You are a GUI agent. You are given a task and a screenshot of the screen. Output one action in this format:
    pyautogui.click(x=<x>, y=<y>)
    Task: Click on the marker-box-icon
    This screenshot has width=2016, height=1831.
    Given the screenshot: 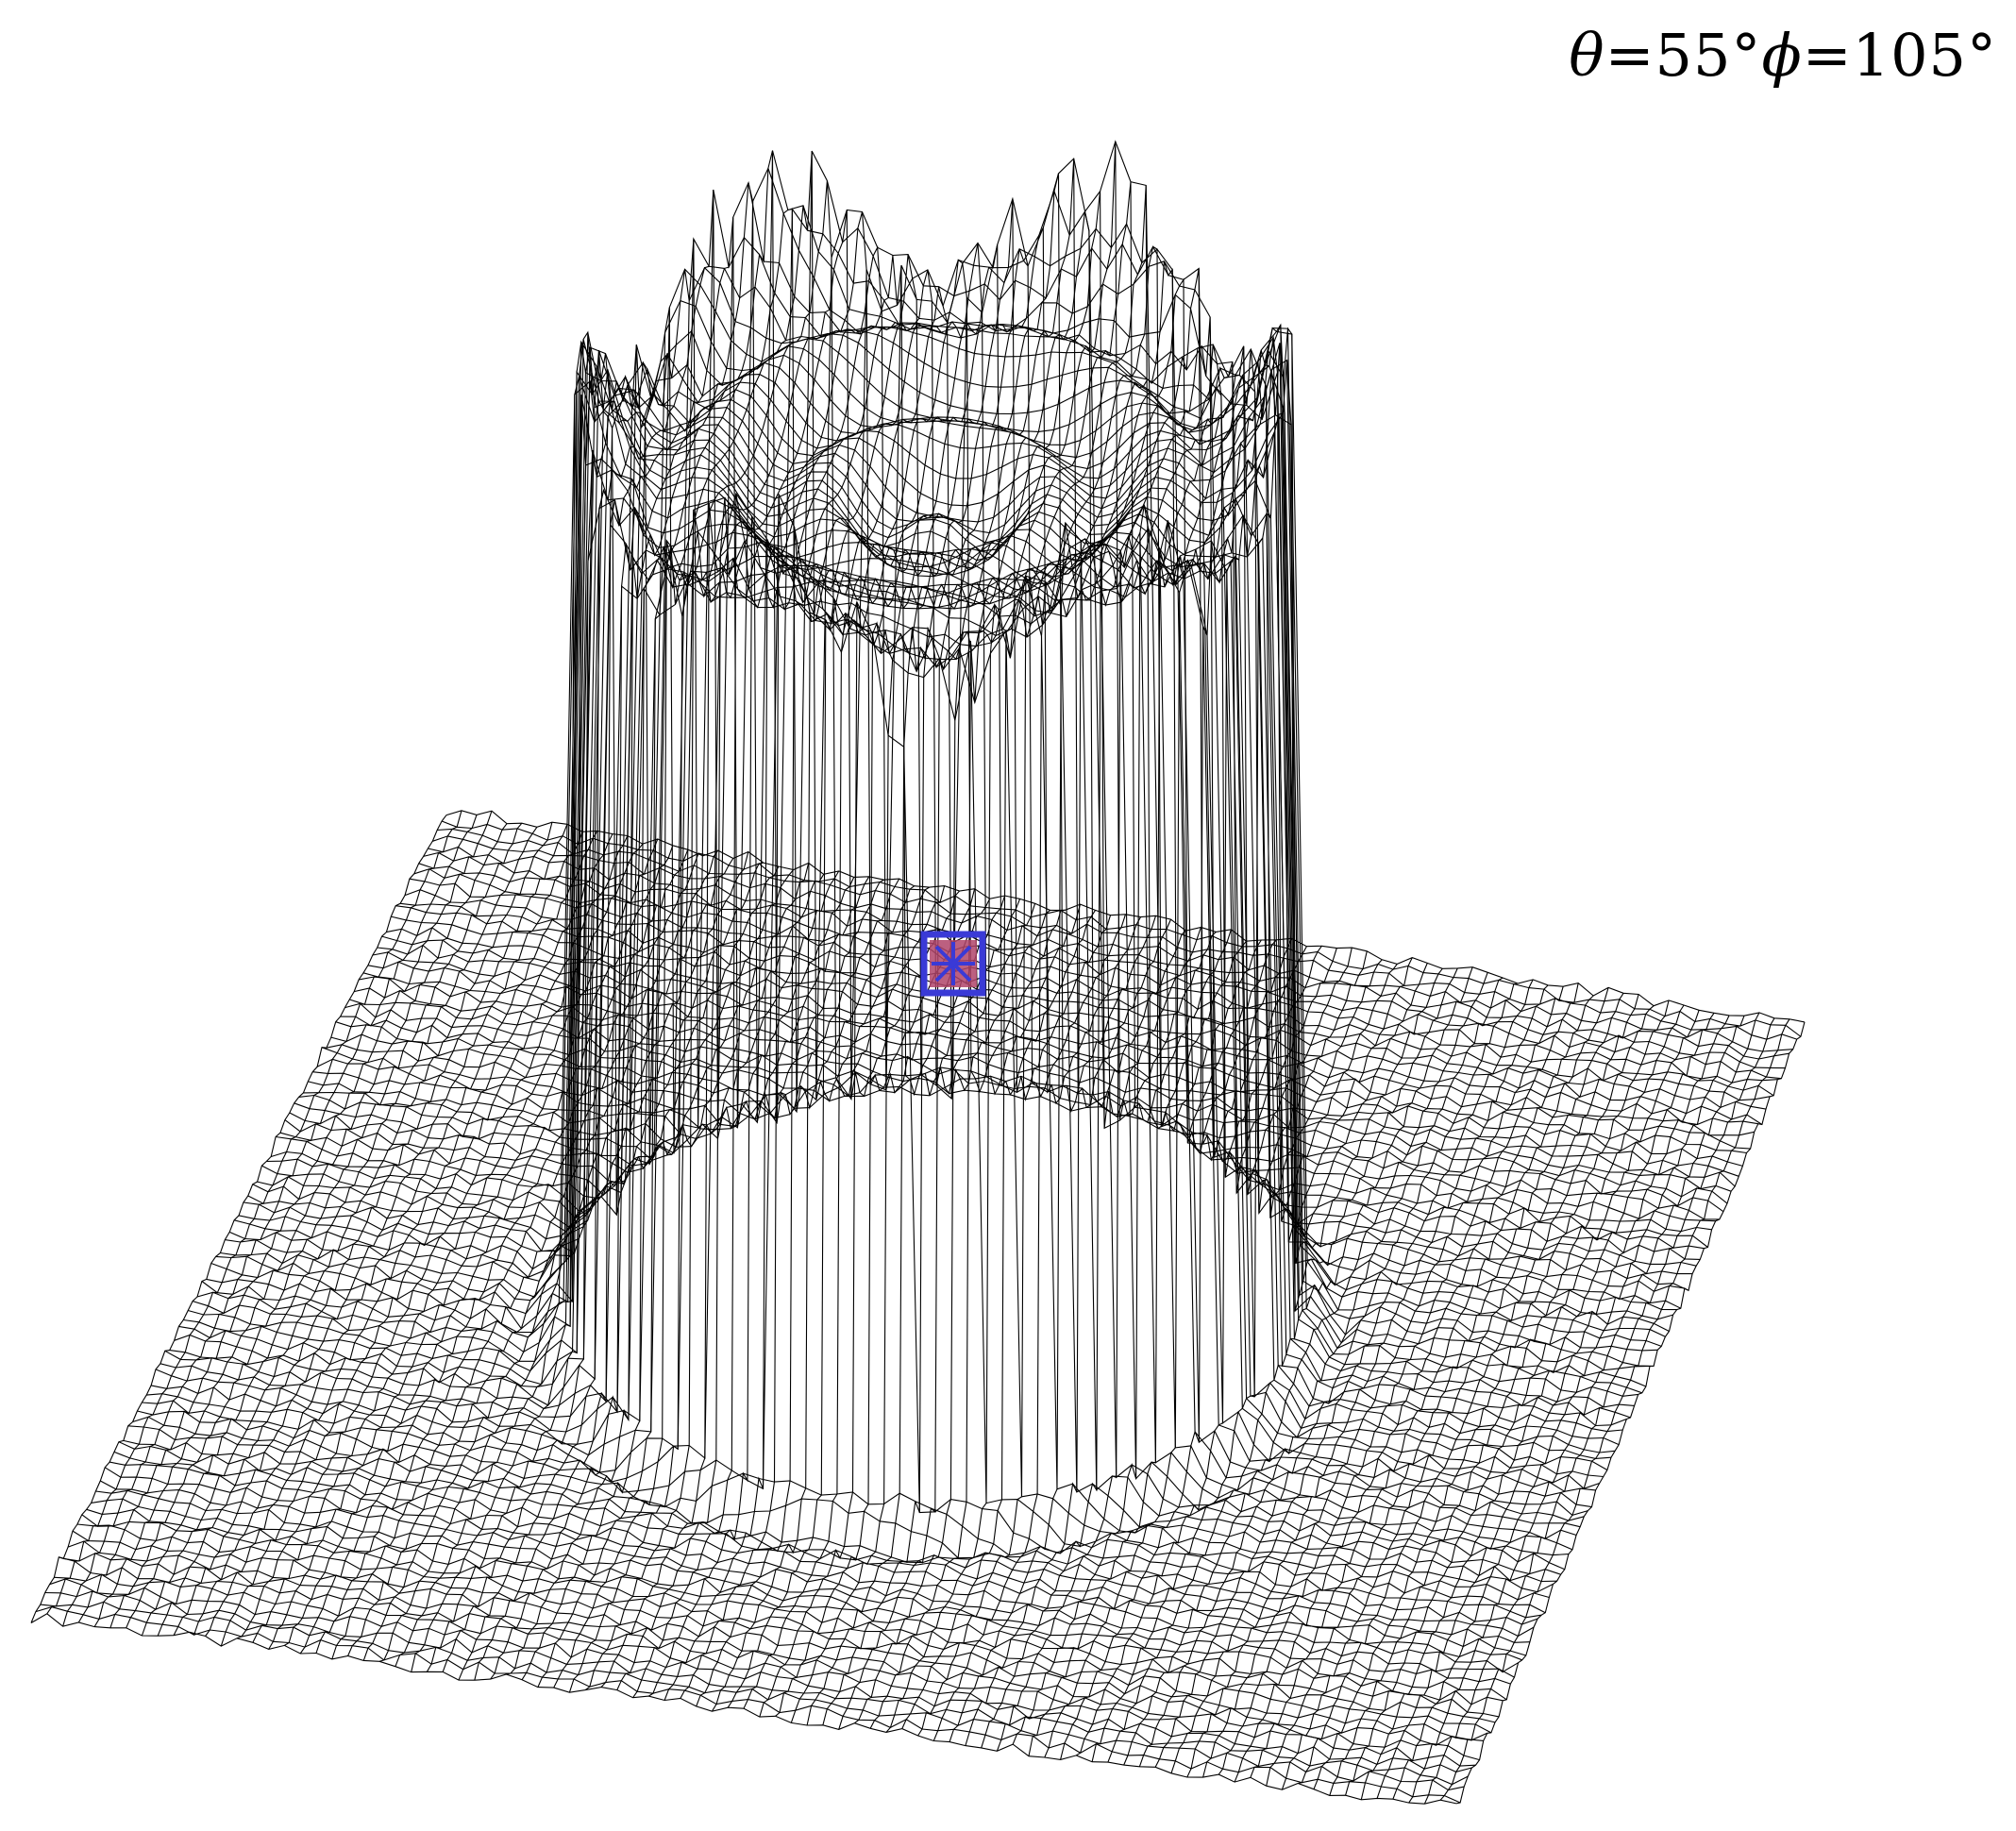 What is the action you would take?
    pyautogui.click(x=953, y=964)
    